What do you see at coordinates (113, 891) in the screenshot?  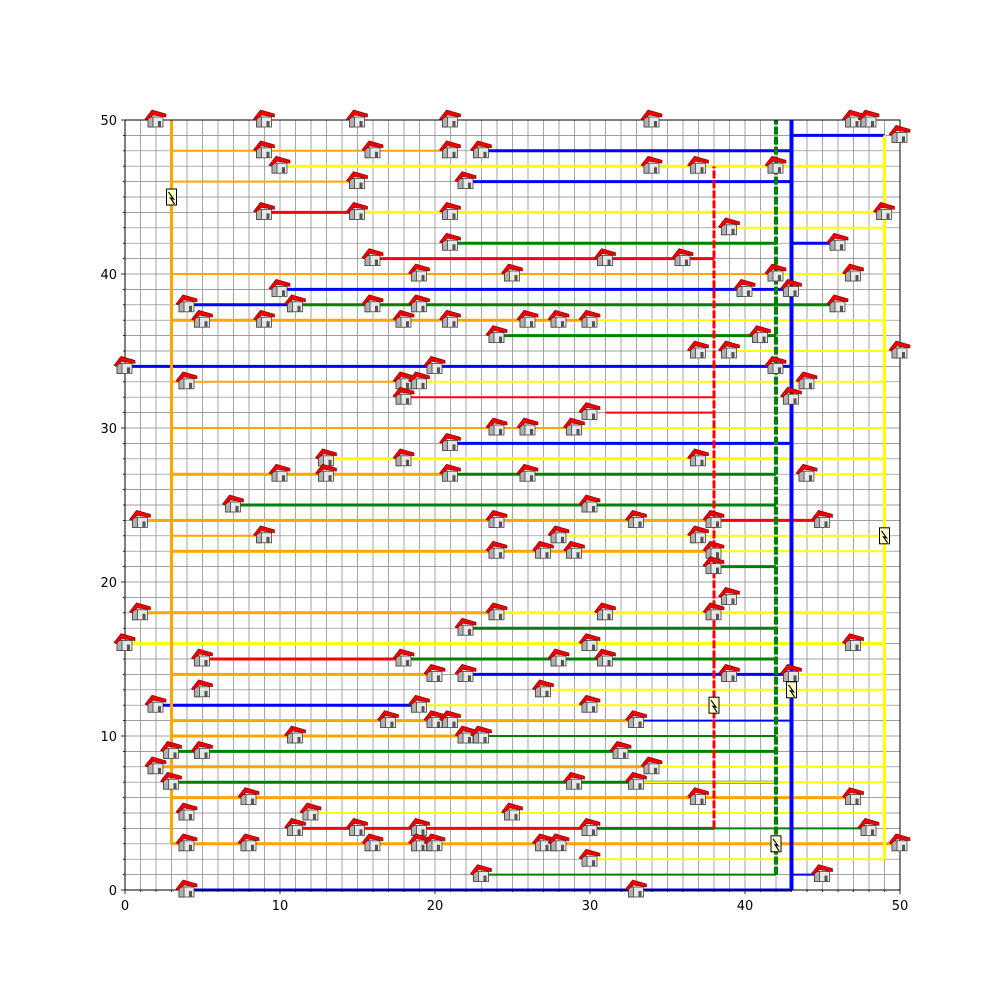 I see `y-tick-label: 0` at bounding box center [113, 891].